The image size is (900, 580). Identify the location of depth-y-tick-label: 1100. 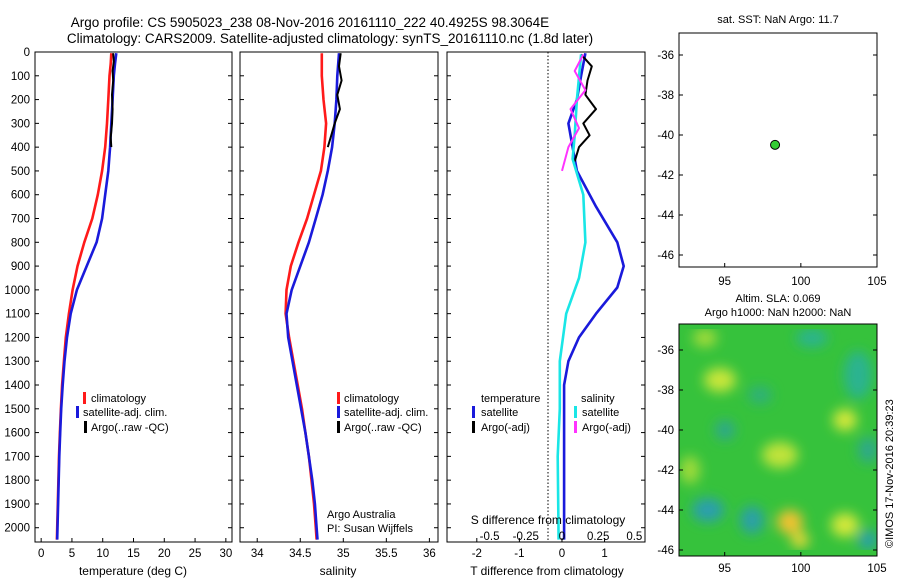
(17, 315).